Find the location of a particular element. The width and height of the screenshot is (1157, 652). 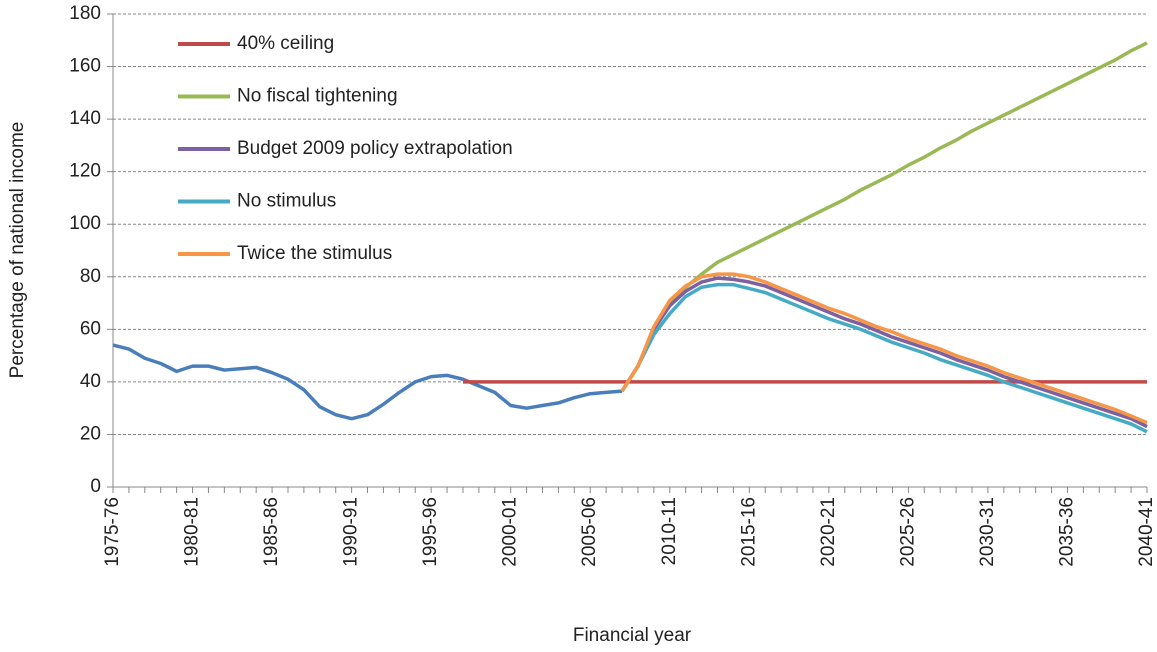

x-tick-label: 1980-81 is located at coordinates (192, 532).